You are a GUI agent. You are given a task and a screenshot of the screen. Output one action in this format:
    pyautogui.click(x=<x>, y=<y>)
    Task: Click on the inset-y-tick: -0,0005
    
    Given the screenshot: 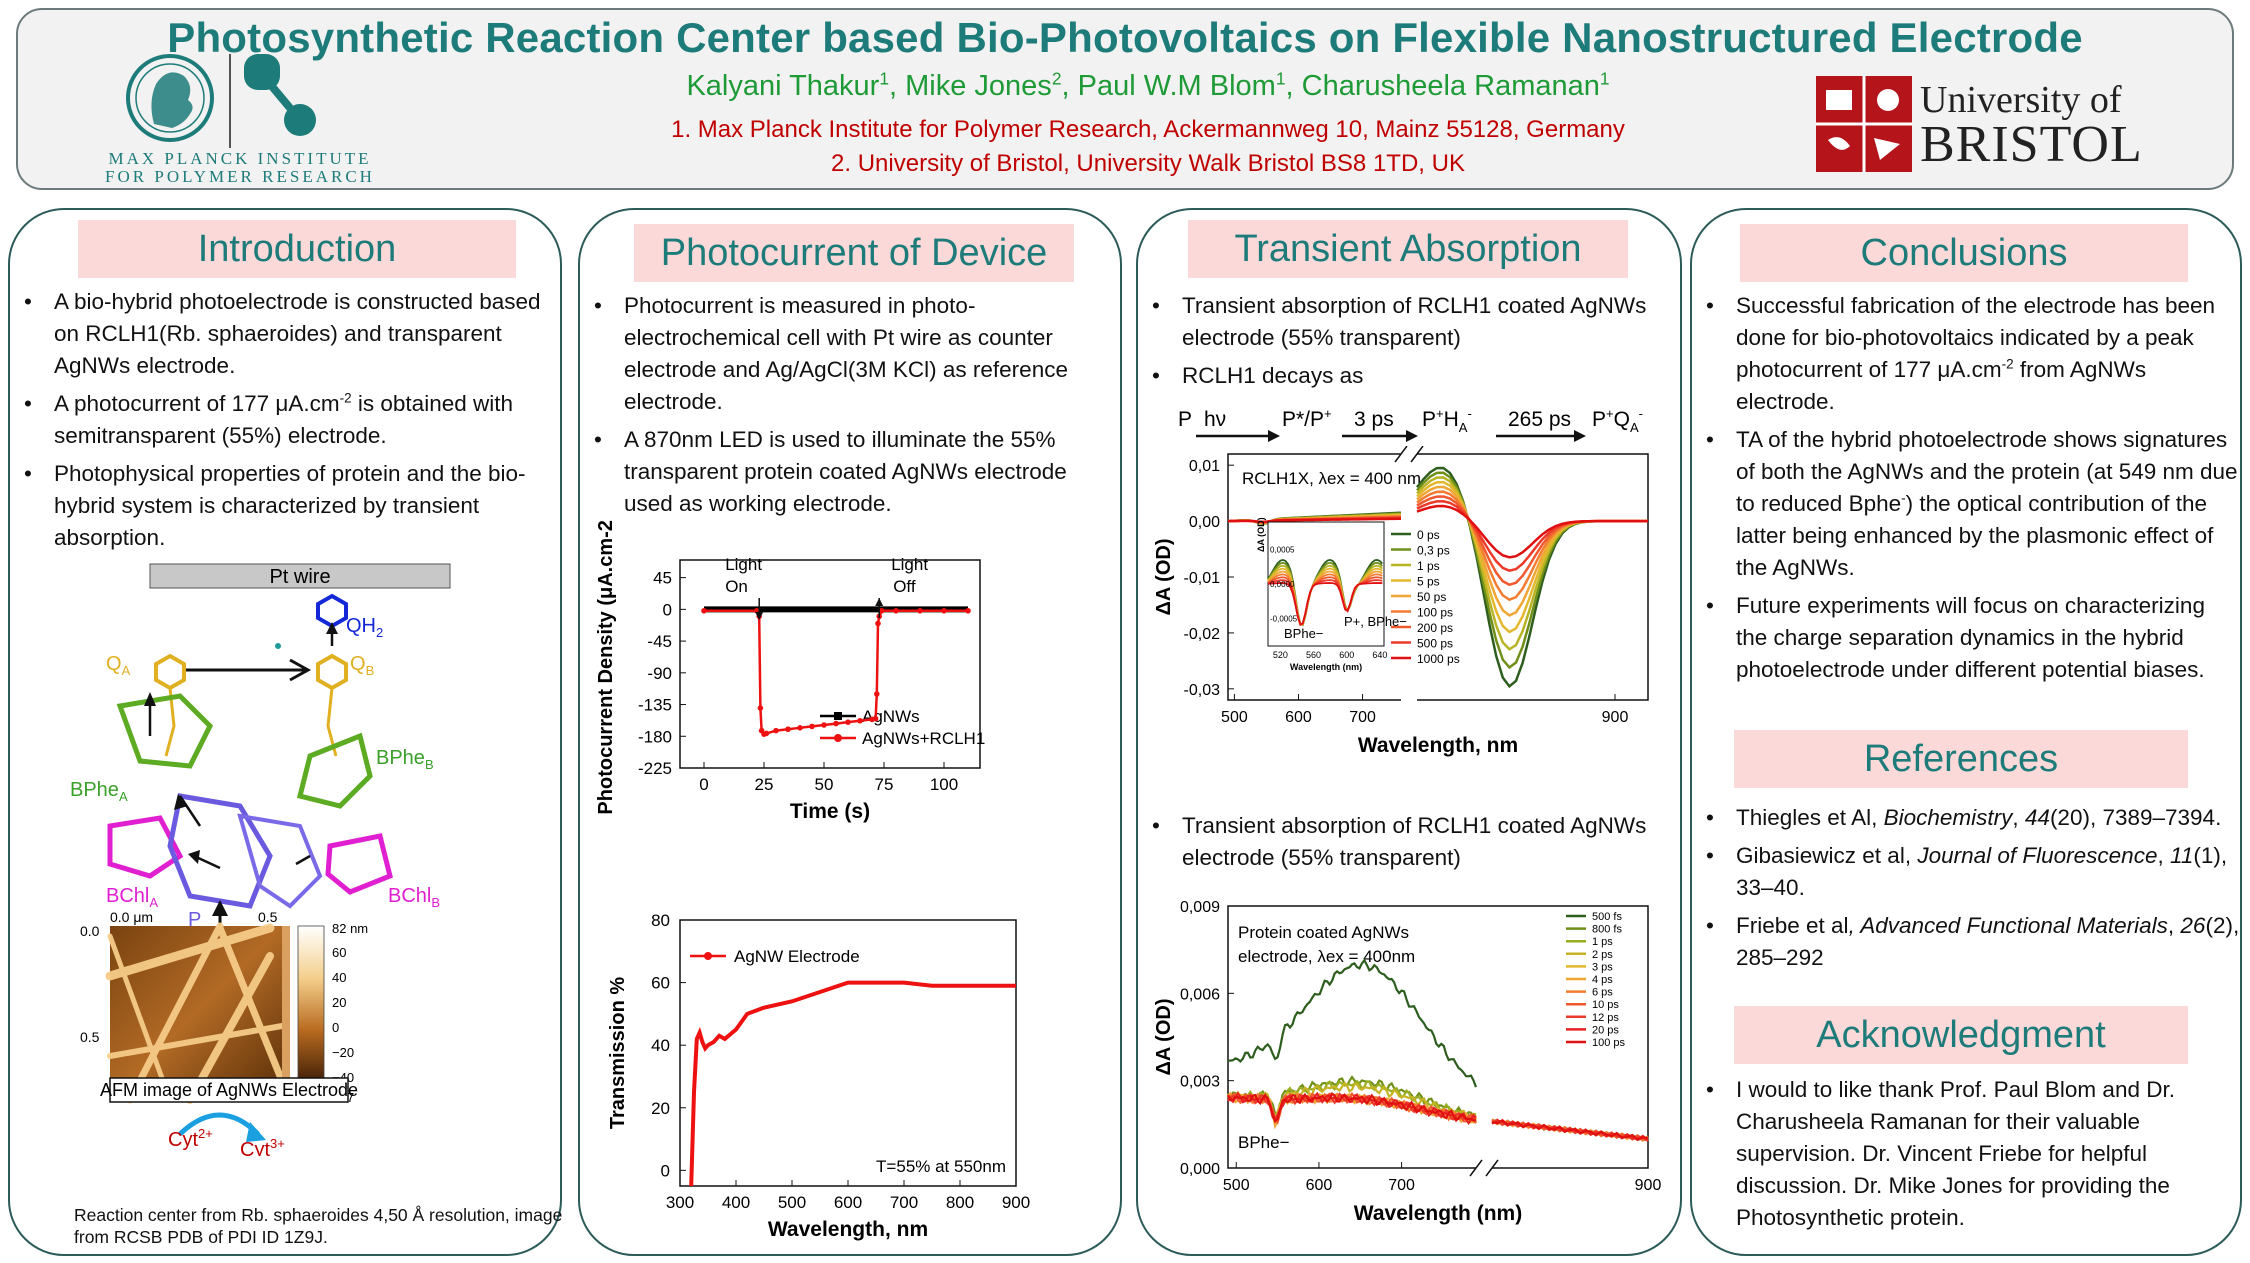 What is the action you would take?
    pyautogui.click(x=1284, y=618)
    